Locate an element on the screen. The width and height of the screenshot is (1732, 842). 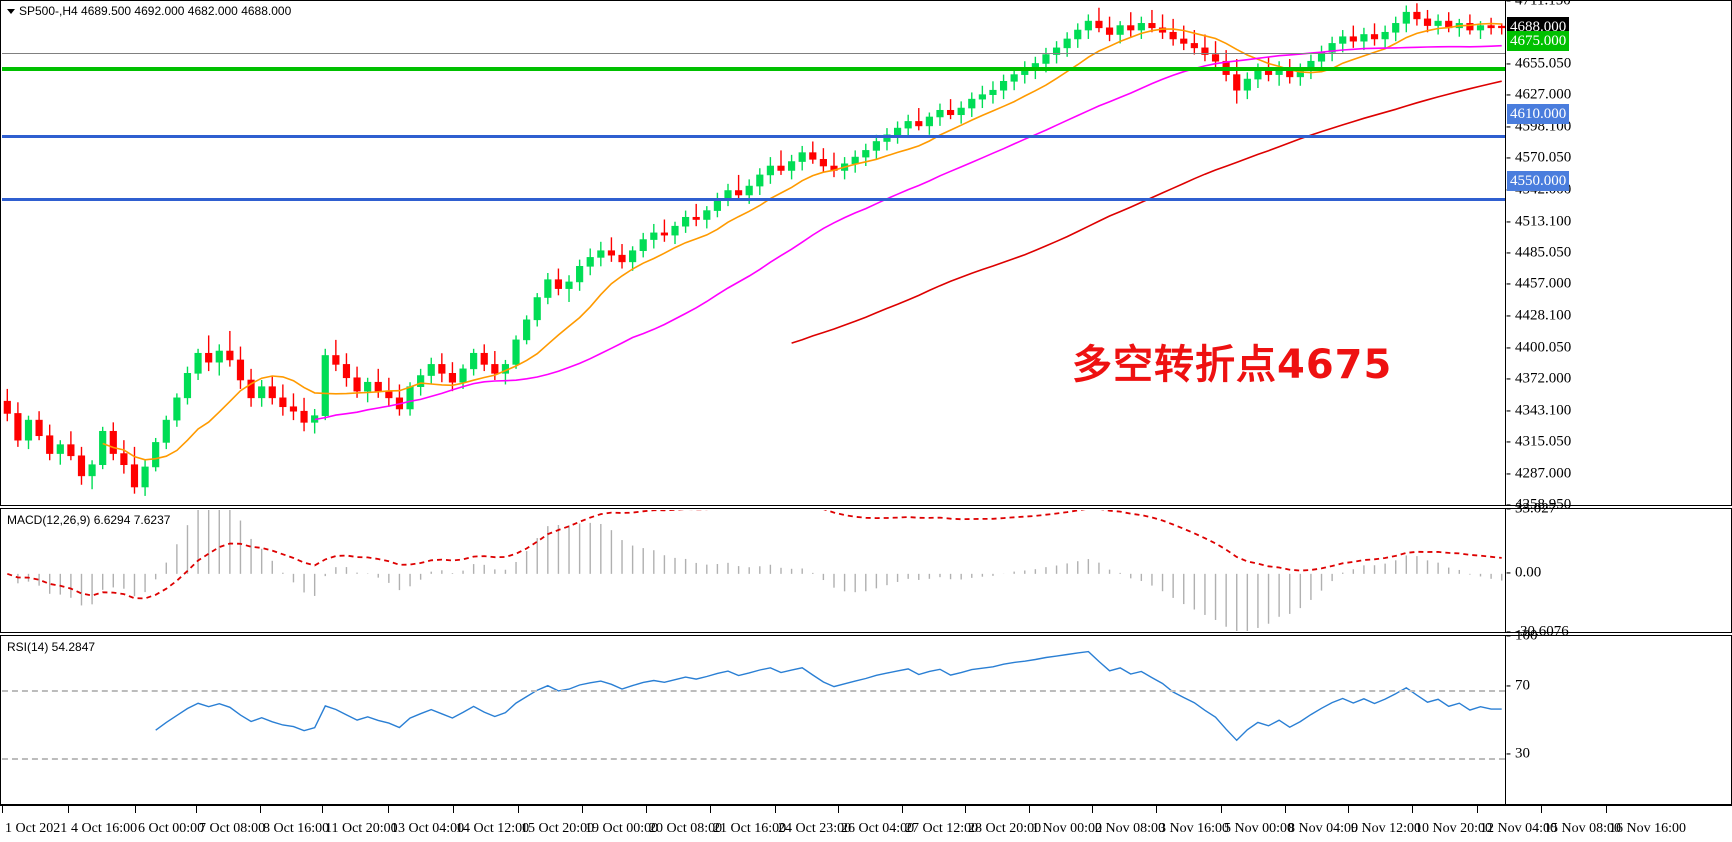
time-axis-label: 16 Nov 16:00 is located at coordinates (1647, 828).